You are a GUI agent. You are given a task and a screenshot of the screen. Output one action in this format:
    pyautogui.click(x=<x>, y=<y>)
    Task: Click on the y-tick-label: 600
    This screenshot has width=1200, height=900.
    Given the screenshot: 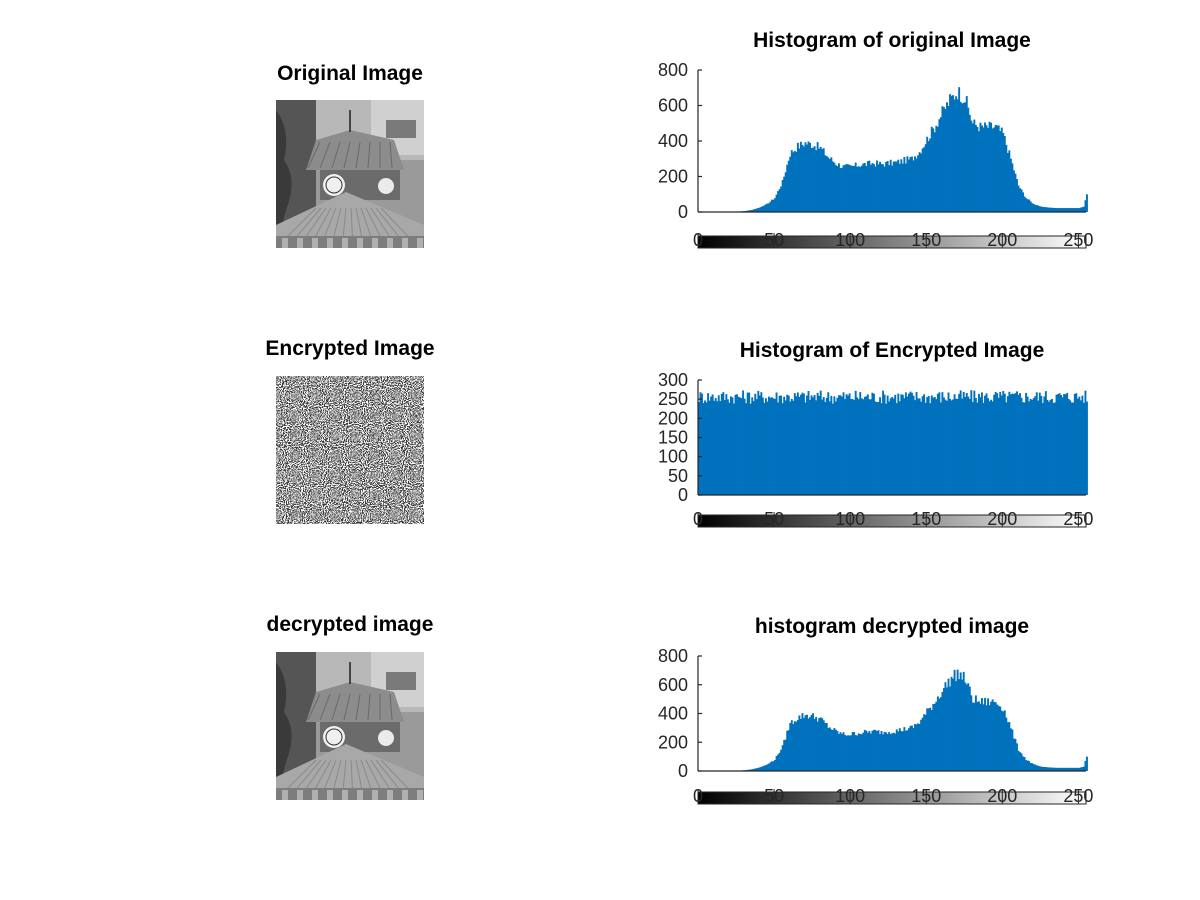 What is the action you would take?
    pyautogui.click(x=673, y=685)
    